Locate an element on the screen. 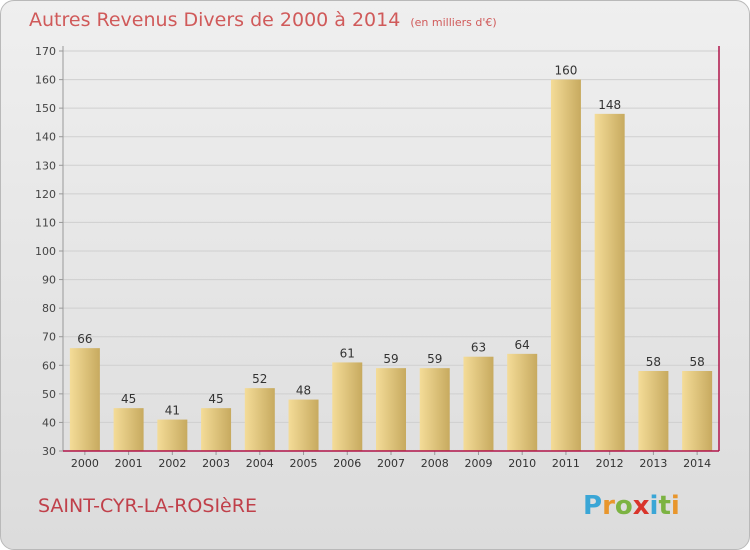  x-tick-label: 2005 is located at coordinates (304, 463).